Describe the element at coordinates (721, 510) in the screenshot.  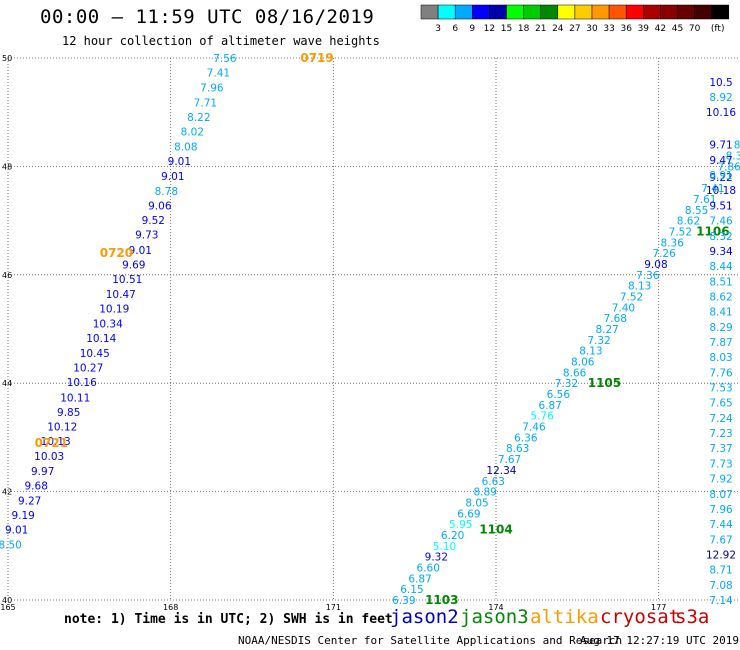
I see `data-point-label: 7.96` at that location.